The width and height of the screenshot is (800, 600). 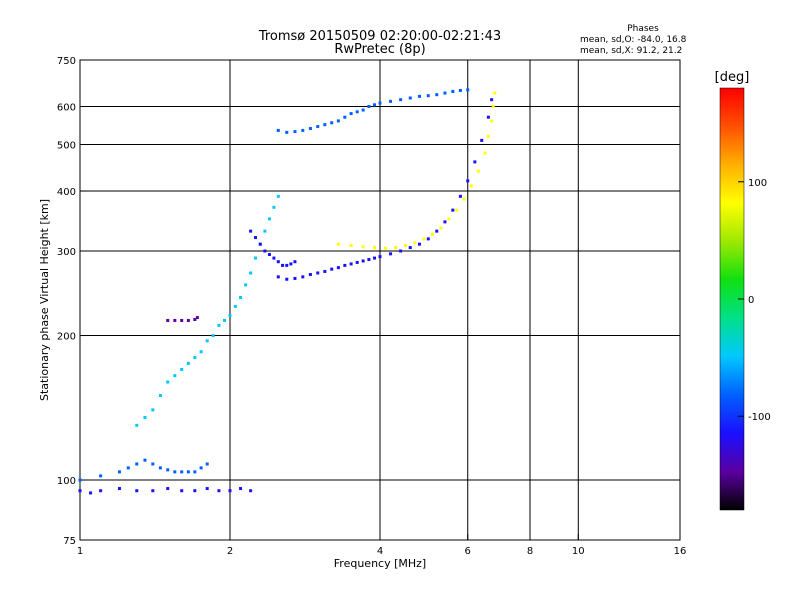 I want to click on stats-line-x: mean, sd,X: 91.2, 21.2, so click(x=631, y=51).